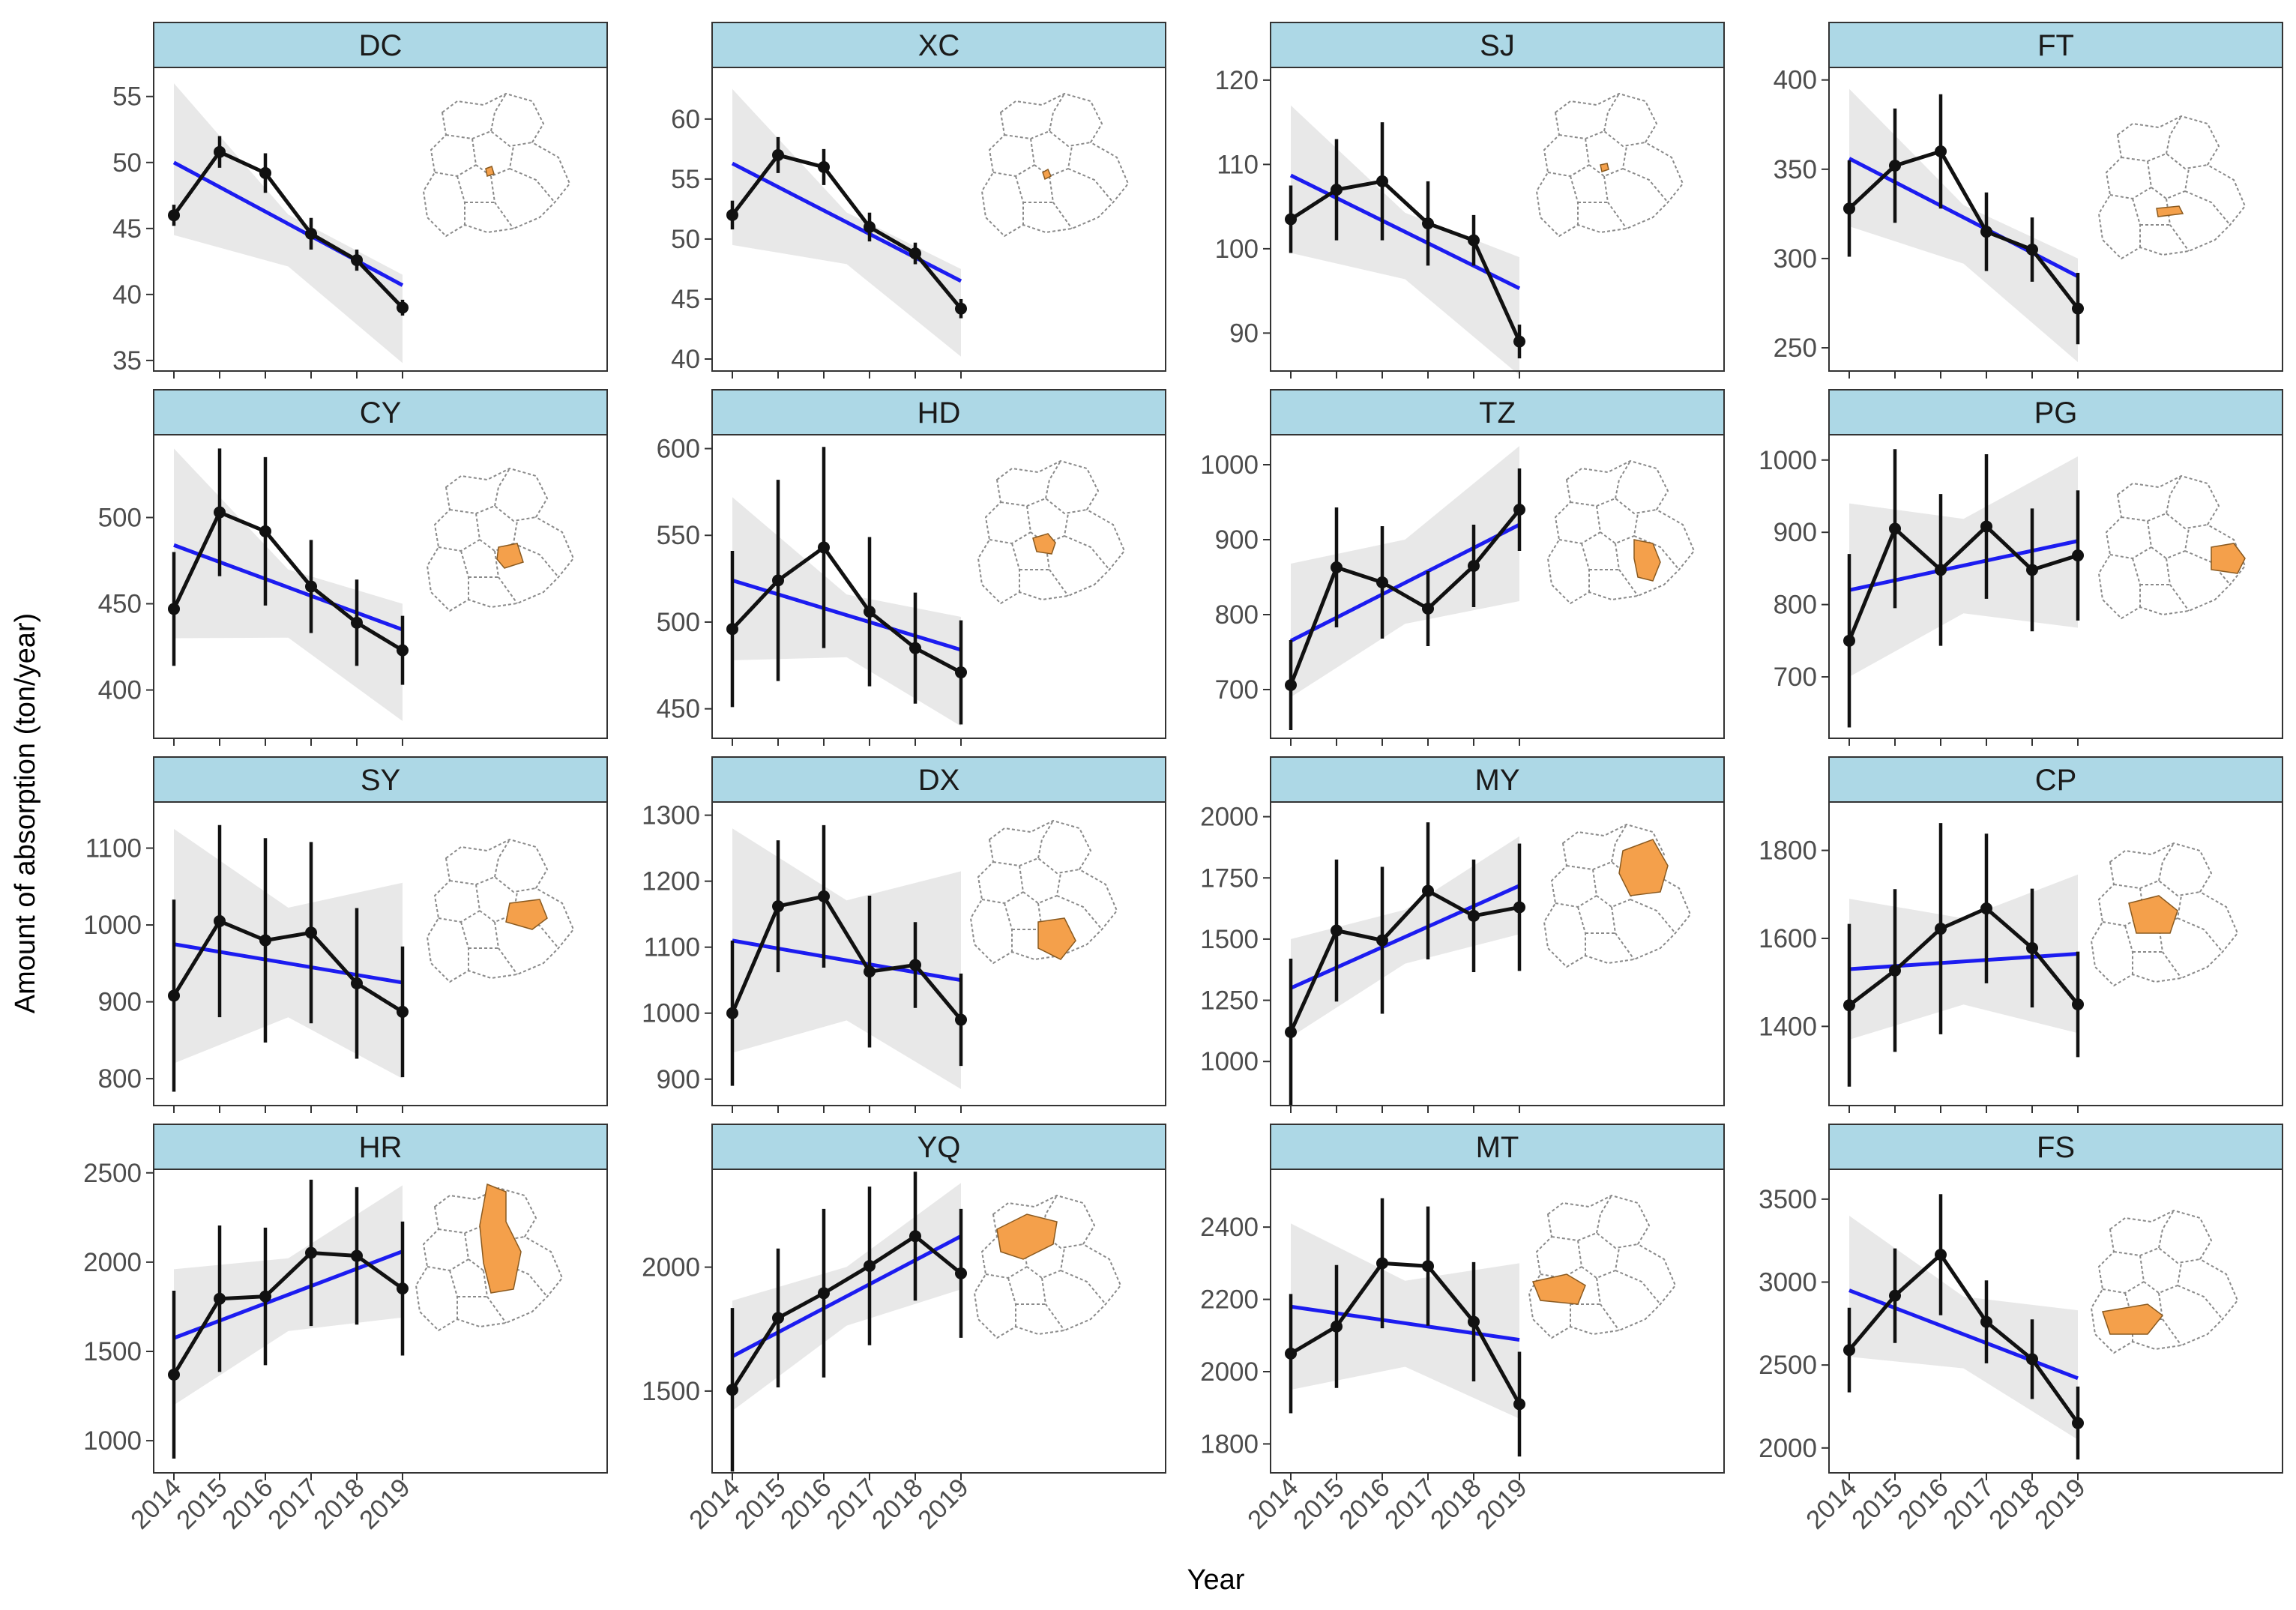 This screenshot has height=1610, width=2296. What do you see at coordinates (357, 622) in the screenshot?
I see `point-cy-2018` at bounding box center [357, 622].